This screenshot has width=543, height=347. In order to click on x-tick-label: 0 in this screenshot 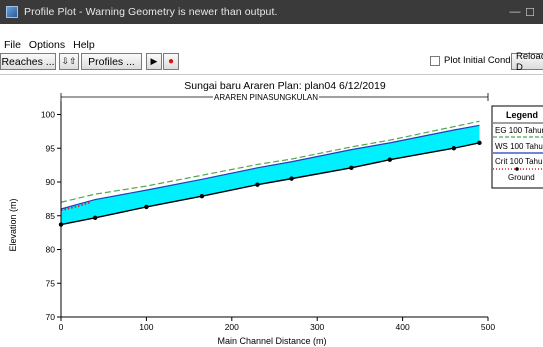, I will do `click(61, 327)`.